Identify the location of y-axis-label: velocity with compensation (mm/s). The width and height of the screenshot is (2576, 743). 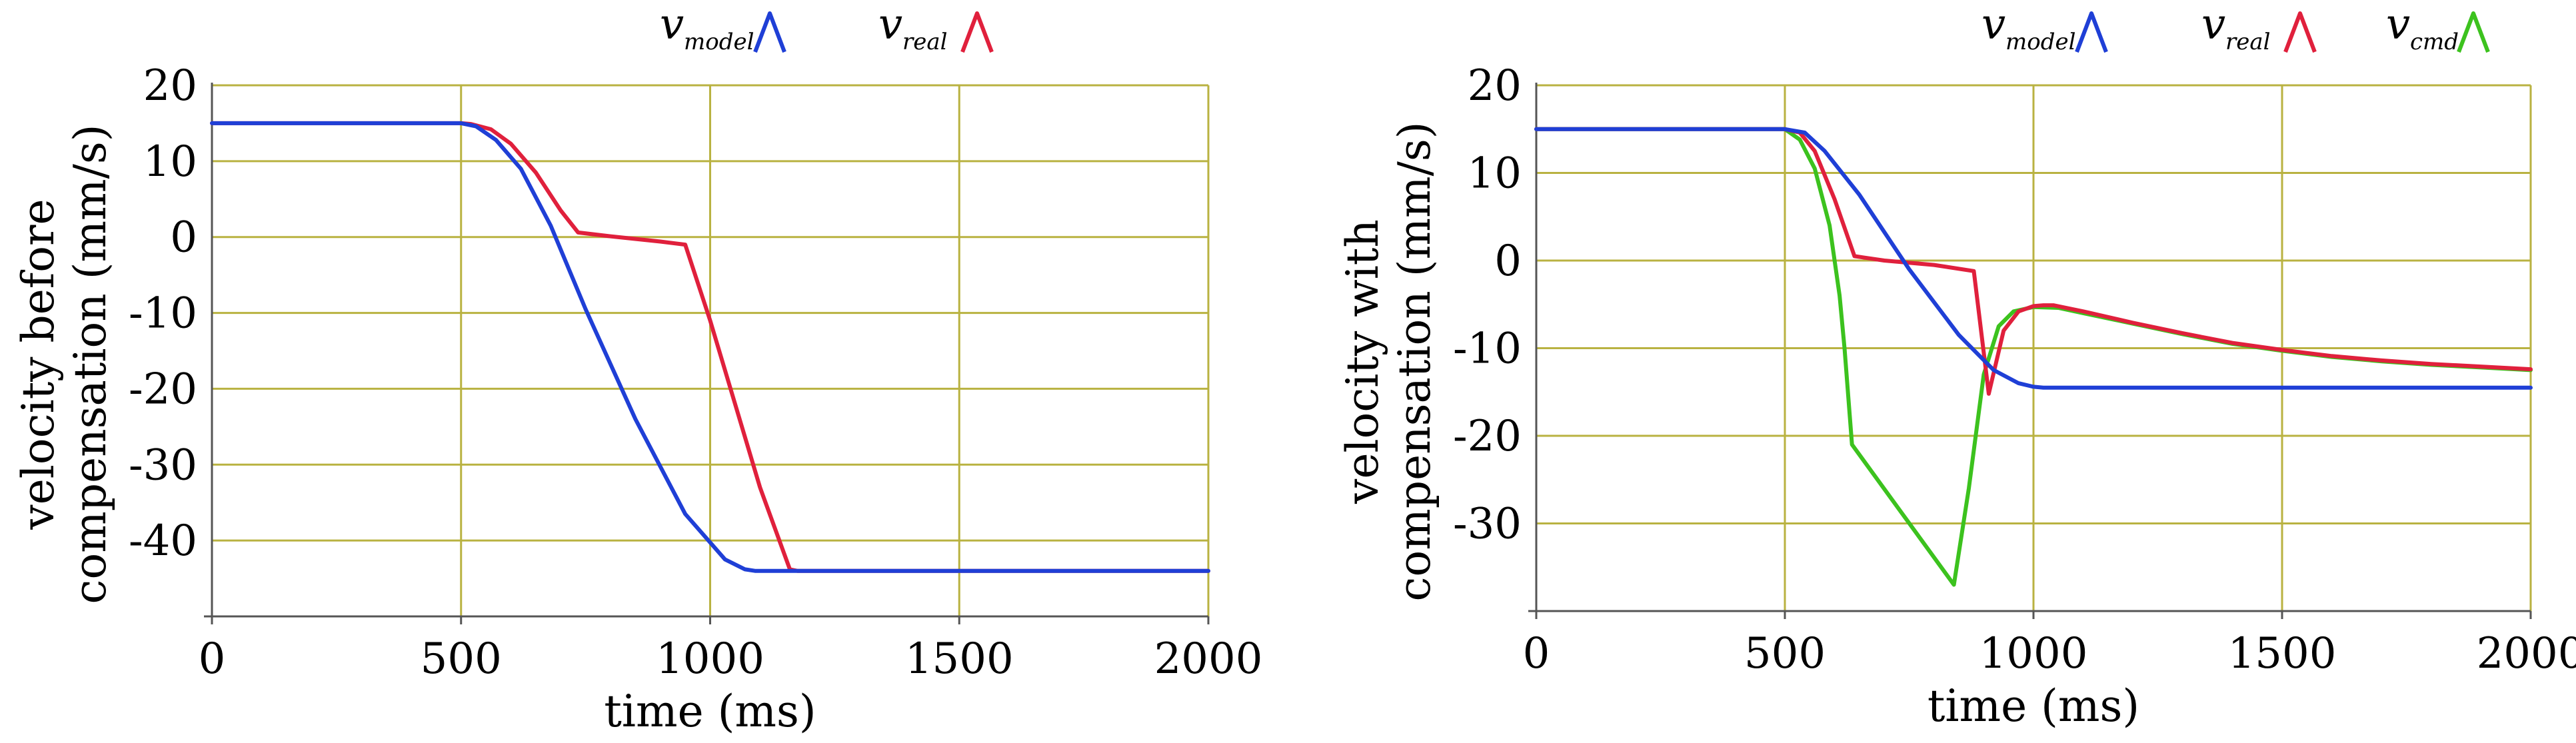
(1388, 362).